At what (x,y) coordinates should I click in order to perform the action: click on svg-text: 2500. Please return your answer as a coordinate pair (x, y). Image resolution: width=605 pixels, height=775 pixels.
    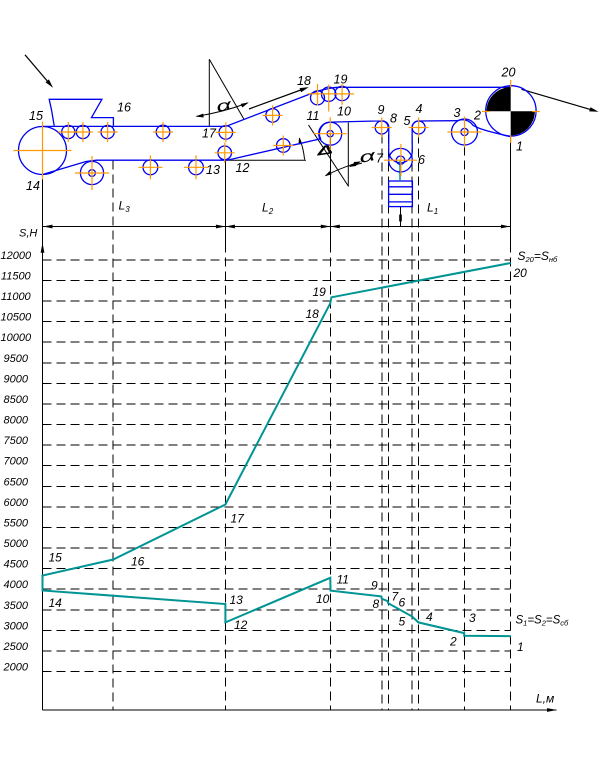
    Looking at the image, I should click on (16, 647).